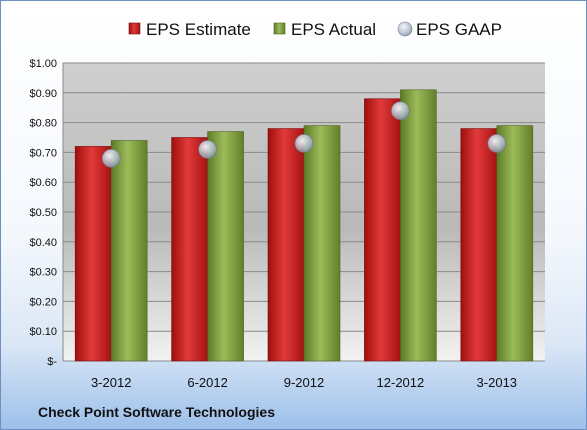  What do you see at coordinates (43, 243) in the screenshot?
I see `y-tick-label: $0.40` at bounding box center [43, 243].